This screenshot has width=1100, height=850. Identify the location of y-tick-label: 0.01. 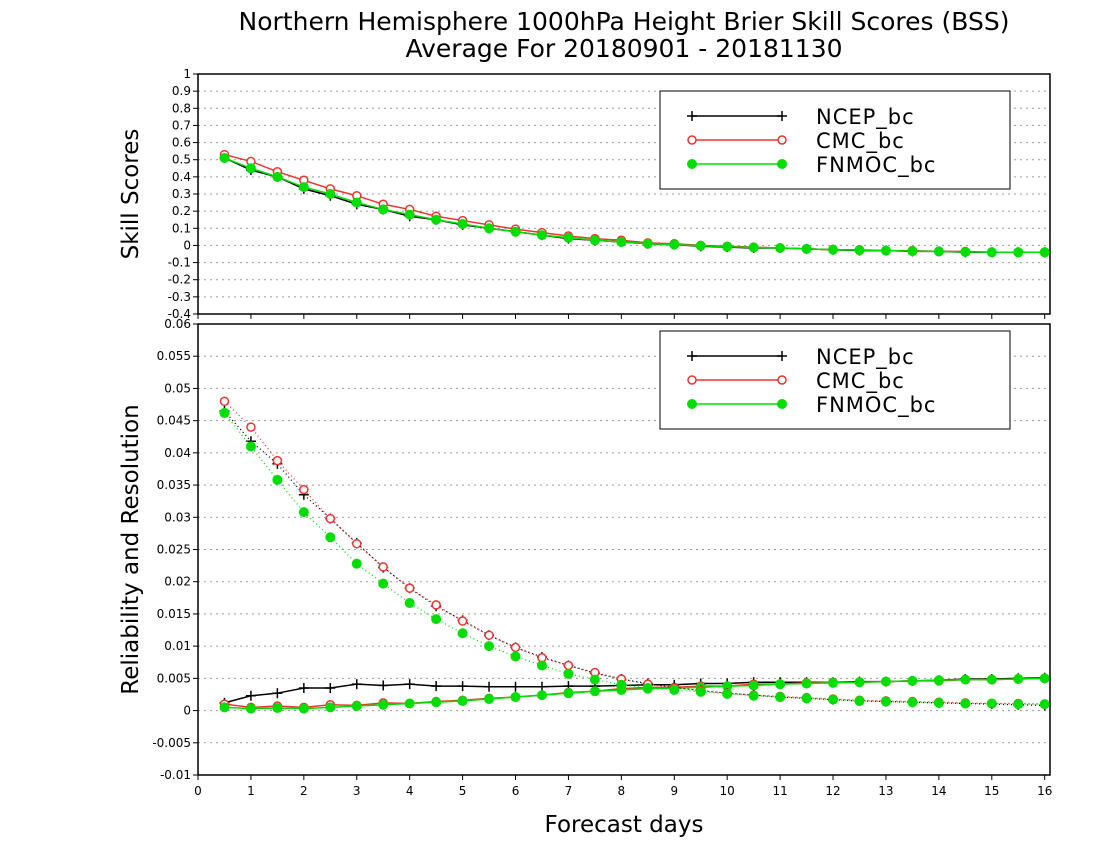
(177, 646).